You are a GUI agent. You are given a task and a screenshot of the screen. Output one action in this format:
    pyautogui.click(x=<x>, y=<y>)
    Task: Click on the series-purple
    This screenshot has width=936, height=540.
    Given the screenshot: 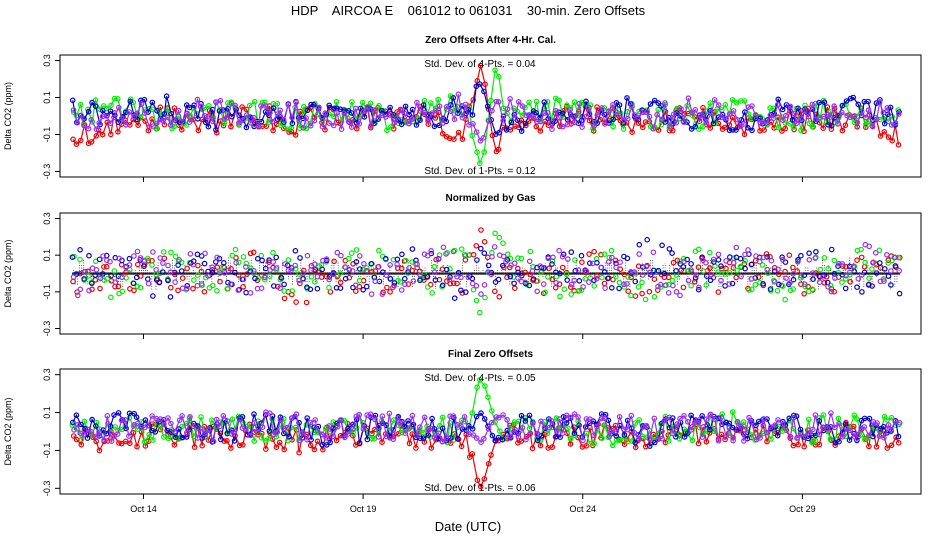 What is the action you would take?
    pyautogui.click(x=487, y=427)
    